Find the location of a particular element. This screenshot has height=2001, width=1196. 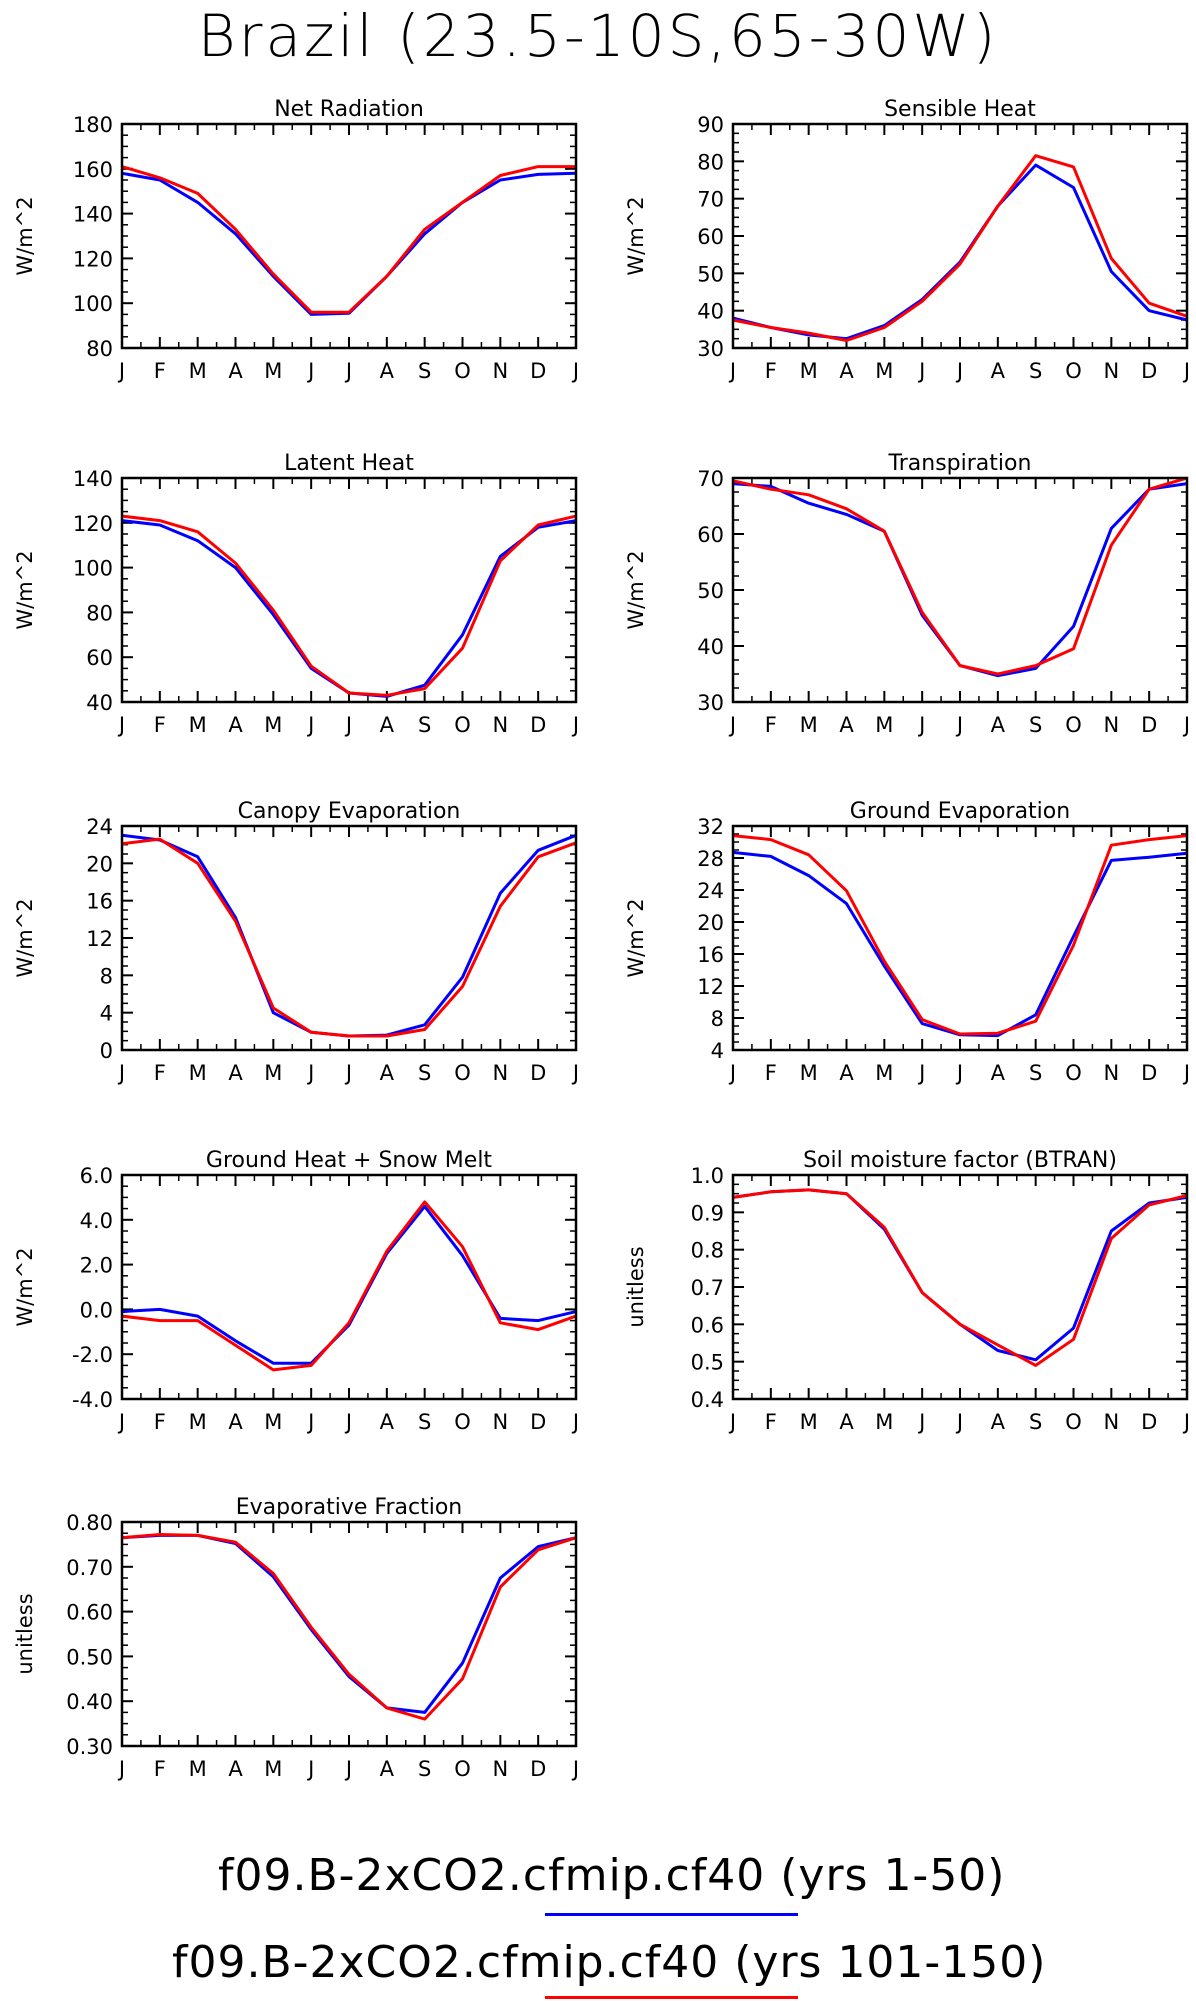

y-tick-label: 60 is located at coordinates (710, 535).